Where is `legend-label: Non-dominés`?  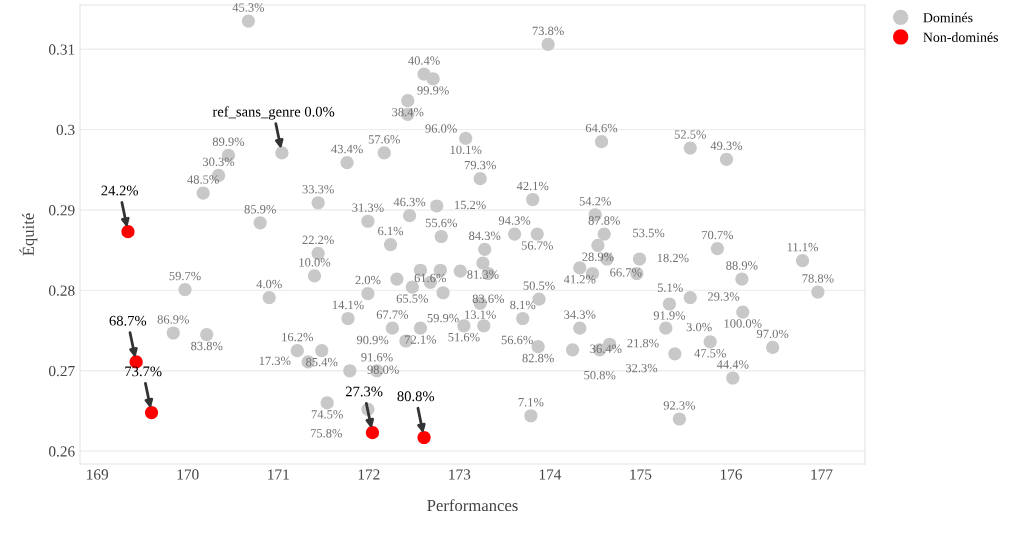 legend-label: Non-dominés is located at coordinates (960, 37).